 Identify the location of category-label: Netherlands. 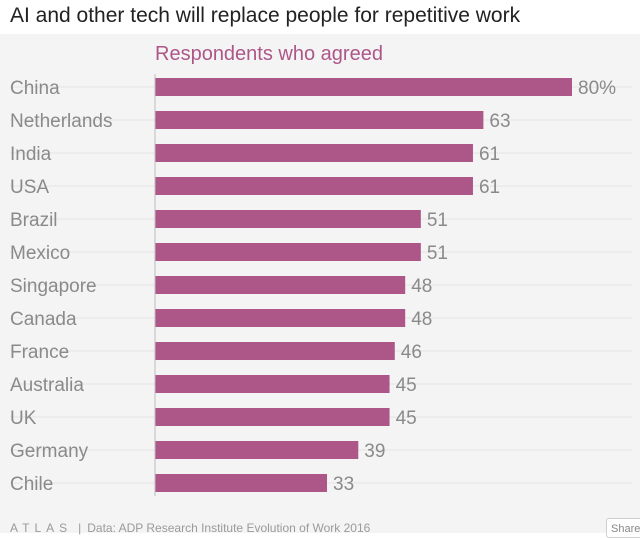
(61, 121).